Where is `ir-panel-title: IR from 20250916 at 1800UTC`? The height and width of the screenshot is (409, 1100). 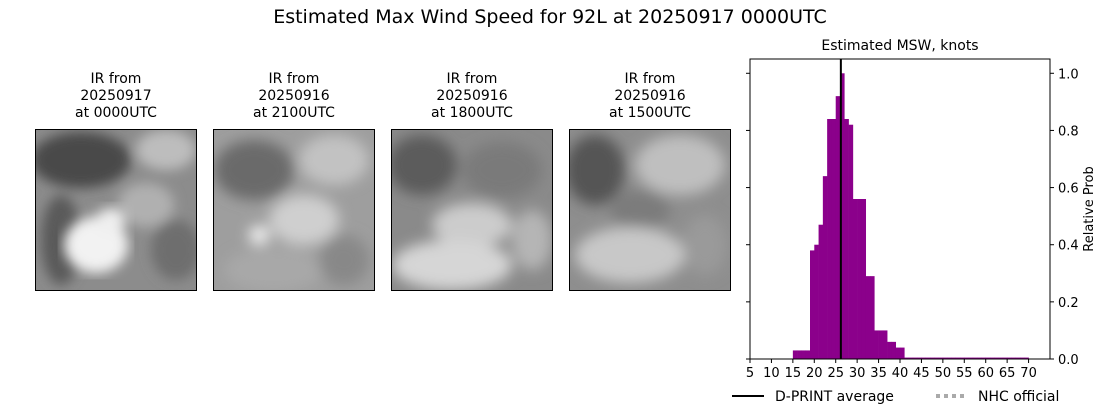
ir-panel-title: IR from 20250916 at 1800UTC is located at coordinates (472, 96).